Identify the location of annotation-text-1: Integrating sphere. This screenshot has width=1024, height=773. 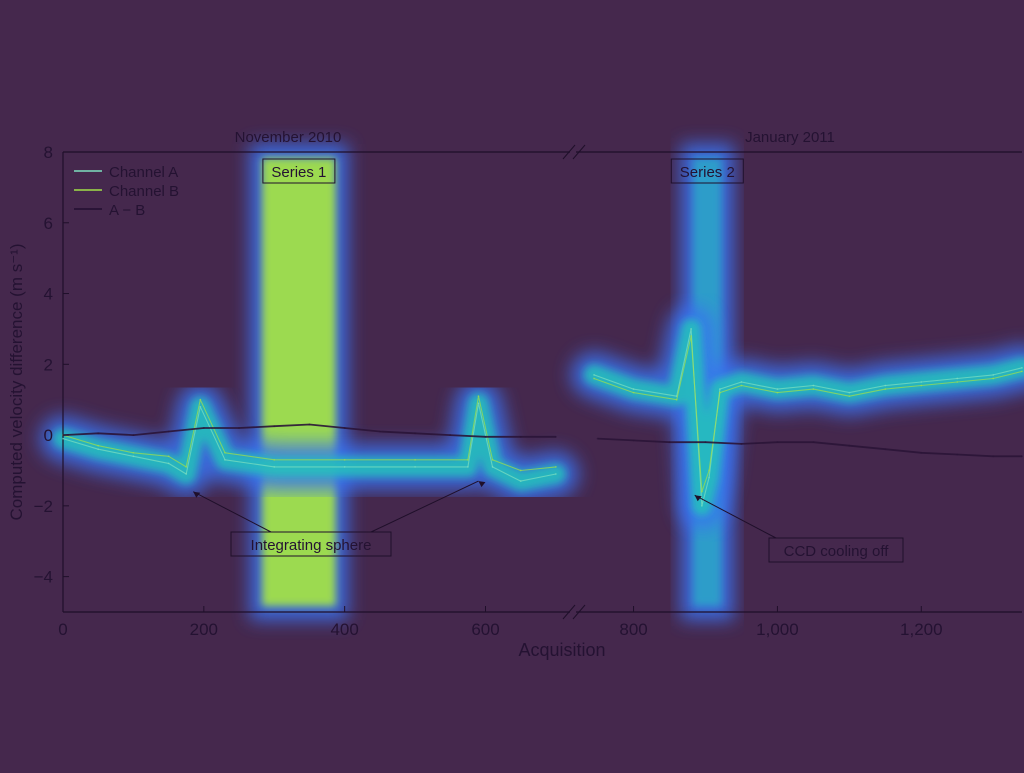
(311, 545).